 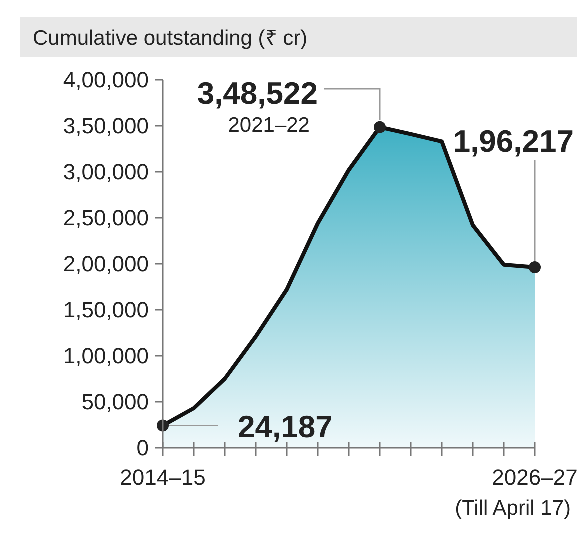 I want to click on y-tick-label: 1,50,000, so click(x=106, y=310).